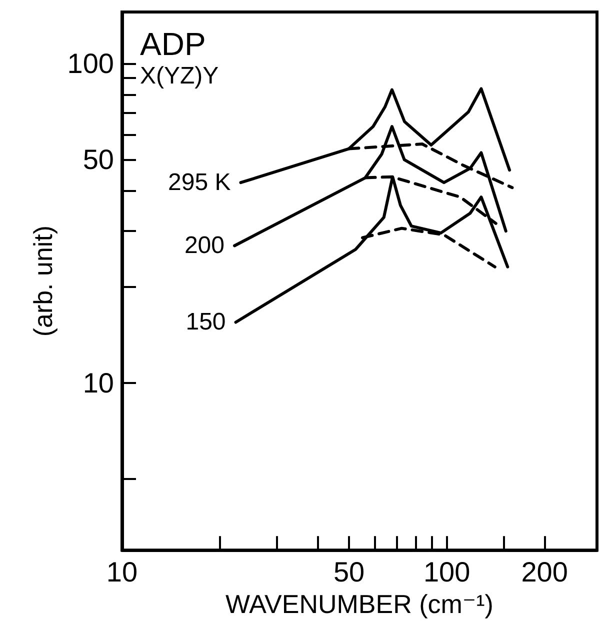 The image size is (609, 630). I want to click on x-tick-label: 10, so click(122, 572).